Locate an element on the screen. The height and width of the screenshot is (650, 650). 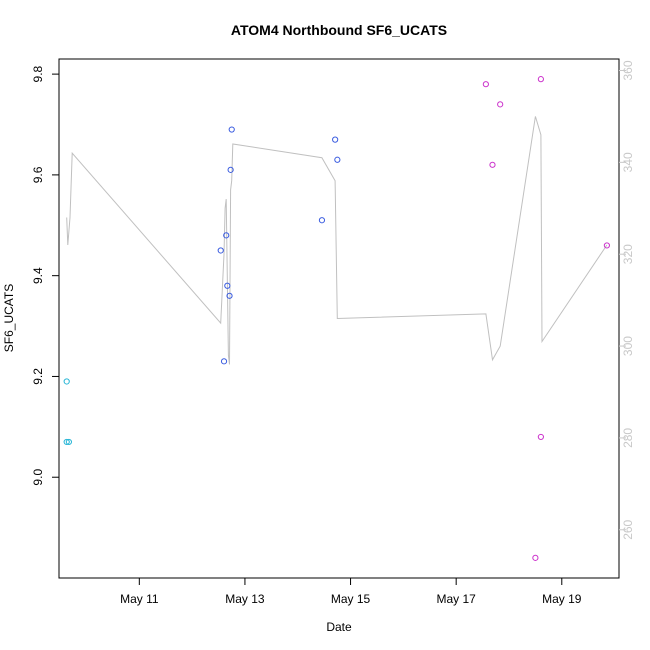
y-tick-label: 9.8 is located at coordinates (38, 73).